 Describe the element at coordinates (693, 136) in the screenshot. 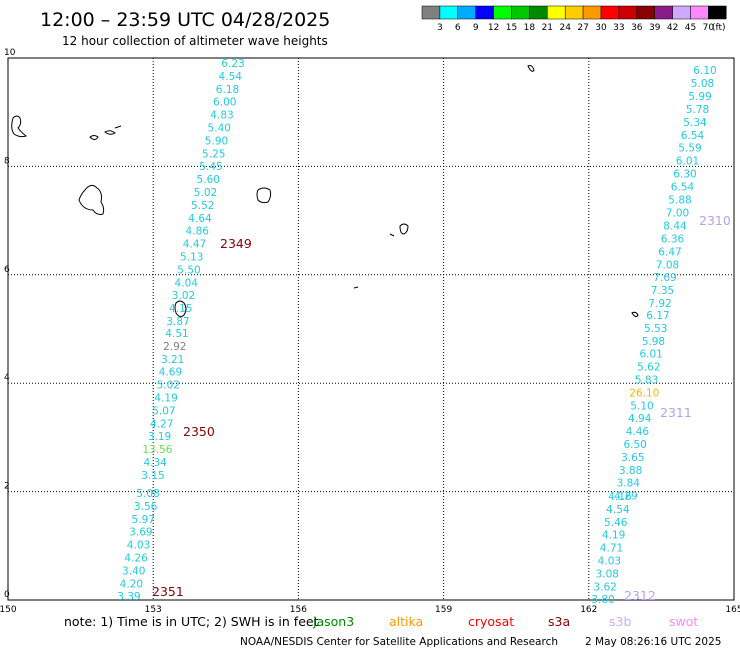

I see `wave-height-label: 6.54` at that location.